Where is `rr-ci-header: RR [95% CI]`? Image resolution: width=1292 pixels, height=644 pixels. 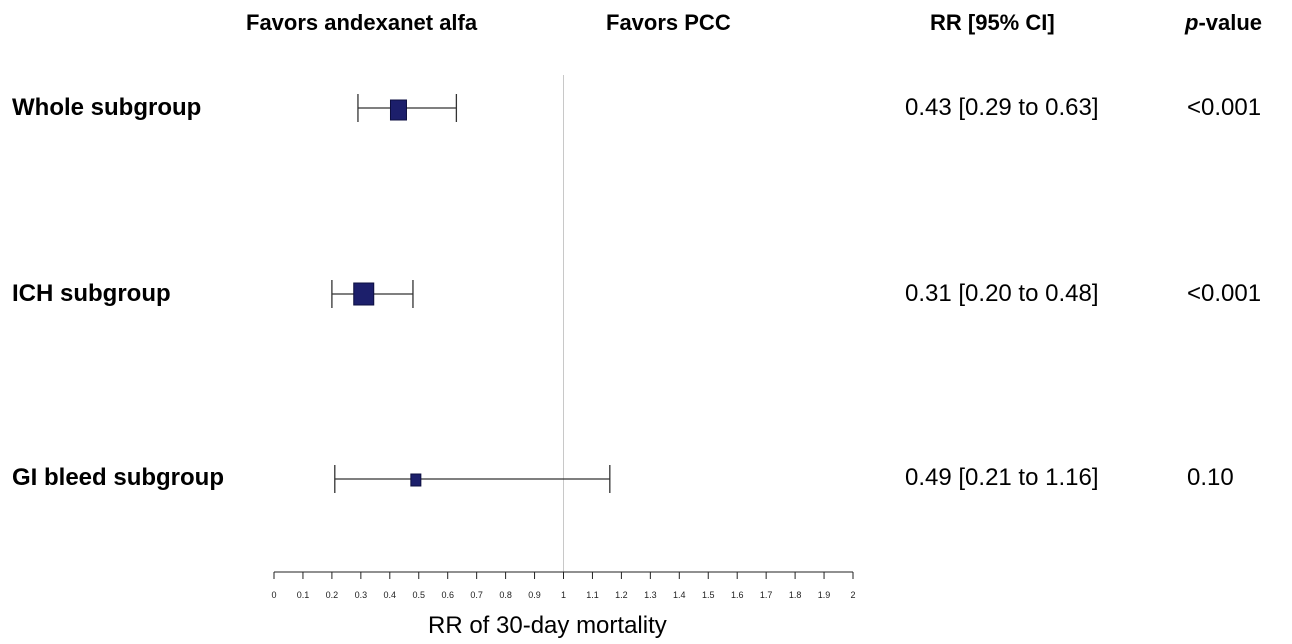 rr-ci-header: RR [95% CI] is located at coordinates (992, 22).